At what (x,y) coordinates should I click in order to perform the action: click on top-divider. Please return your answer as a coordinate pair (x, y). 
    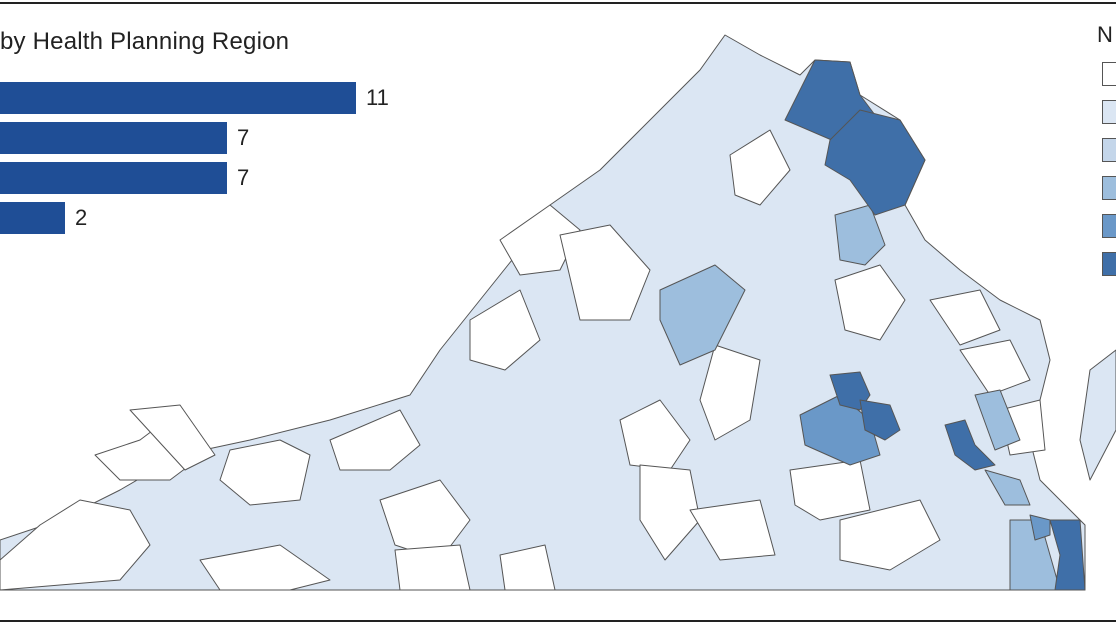
    Looking at the image, I should click on (558, 3).